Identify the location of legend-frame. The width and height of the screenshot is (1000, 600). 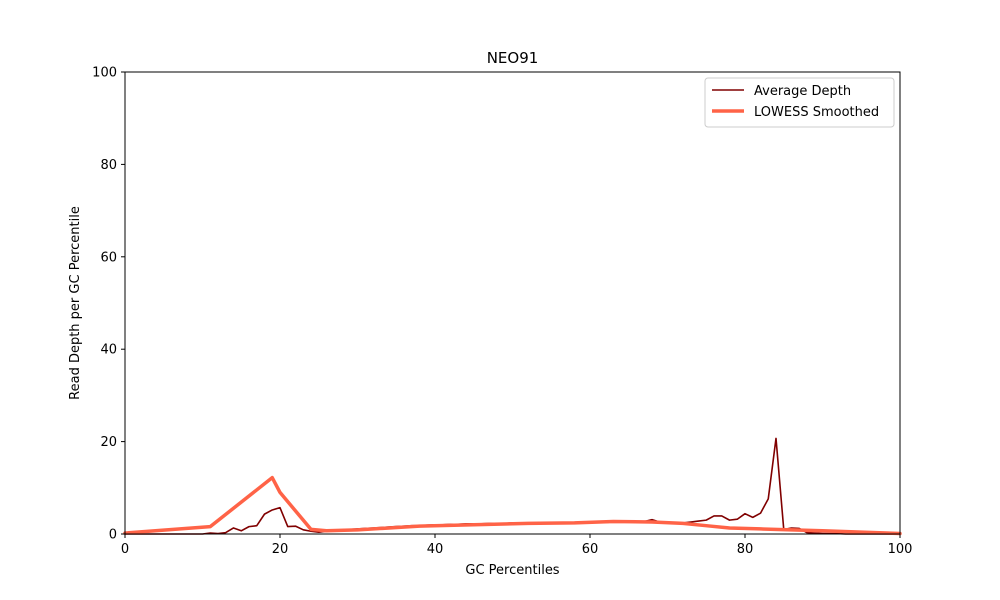
(799, 102).